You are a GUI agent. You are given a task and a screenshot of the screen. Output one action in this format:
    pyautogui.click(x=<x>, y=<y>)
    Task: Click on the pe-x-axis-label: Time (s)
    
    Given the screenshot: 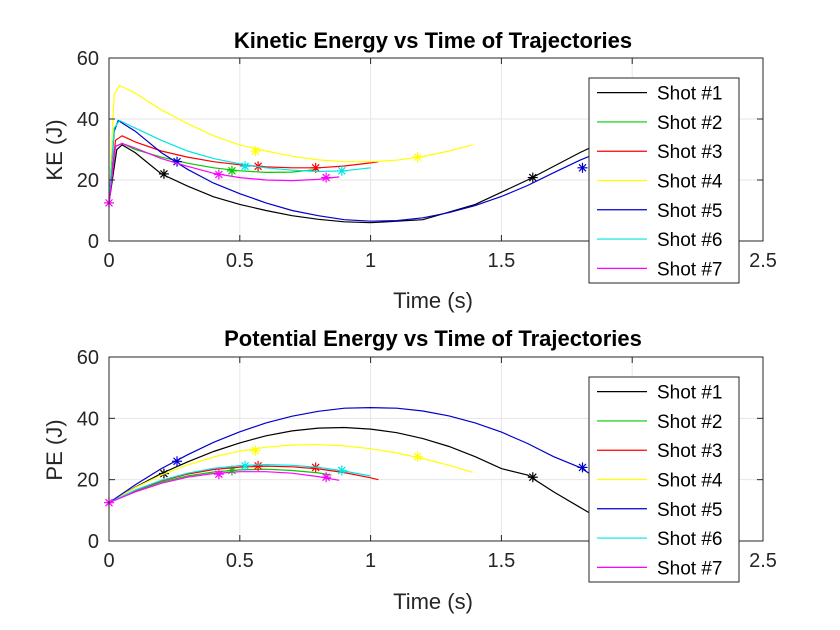 What is the action you would take?
    pyautogui.click(x=433, y=601)
    